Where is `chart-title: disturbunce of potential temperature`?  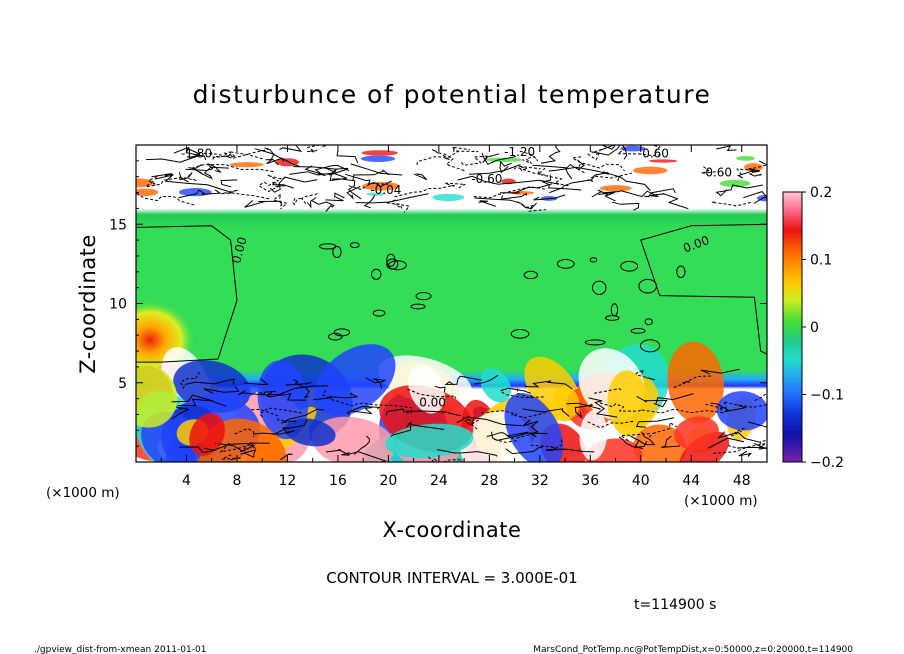
chart-title: disturbunce of potential temperature is located at coordinates (452, 94).